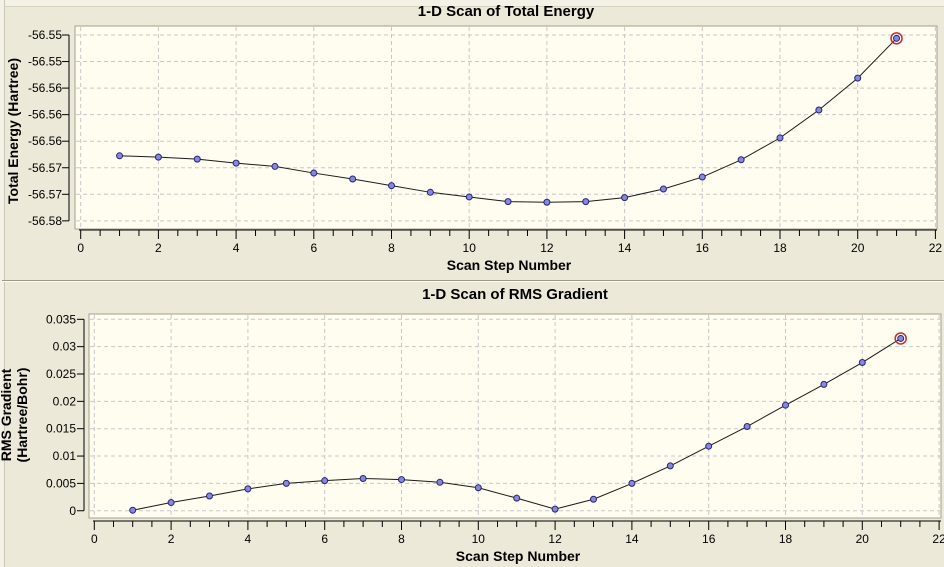  Describe the element at coordinates (22, 415) in the screenshot. I see `y-axis-title: (Hartree/Bohr)` at that location.